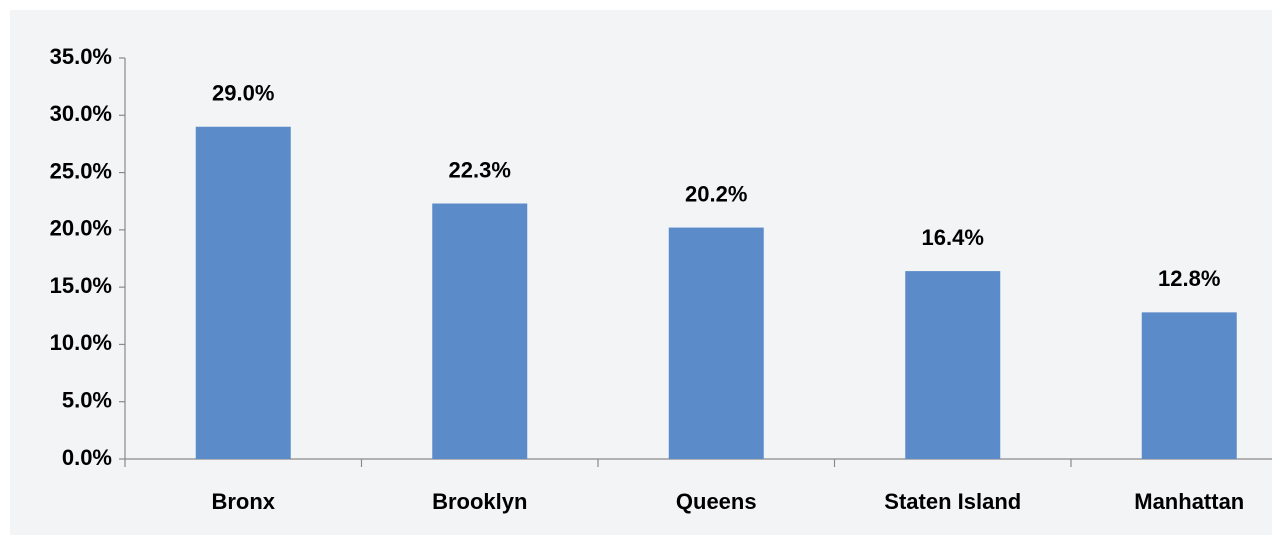 The height and width of the screenshot is (545, 1272). Describe the element at coordinates (1189, 501) in the screenshot. I see `x-tick-label: Manhattan` at that location.